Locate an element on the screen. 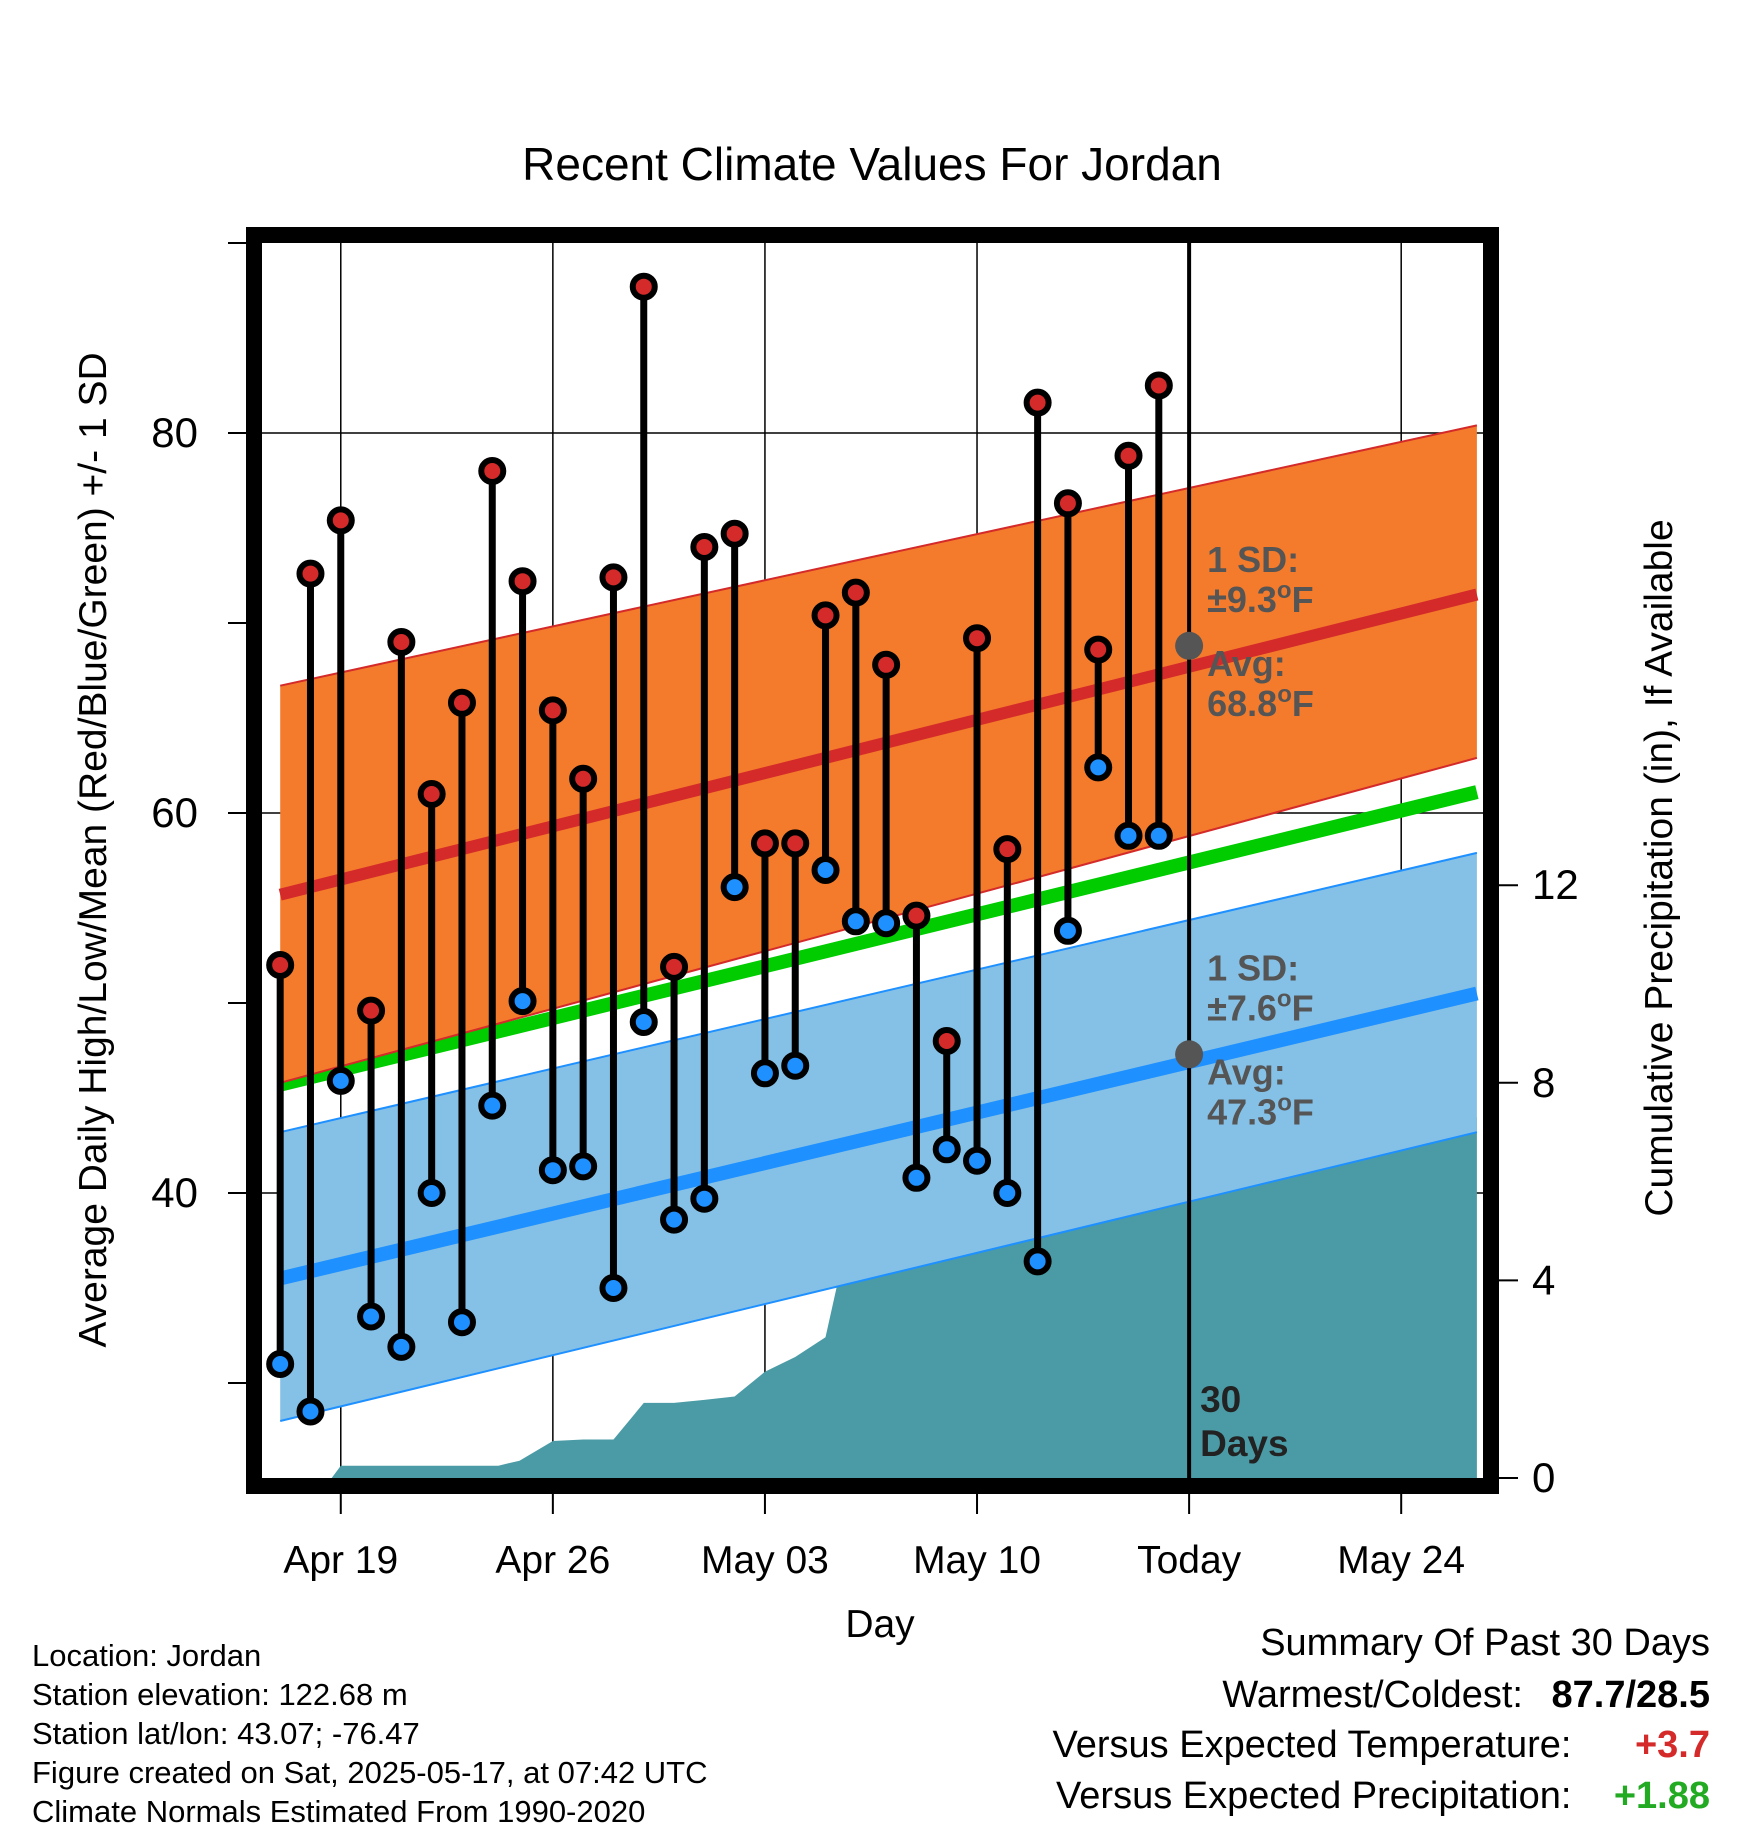  x-tick-label: Today is located at coordinates (1189, 1560).